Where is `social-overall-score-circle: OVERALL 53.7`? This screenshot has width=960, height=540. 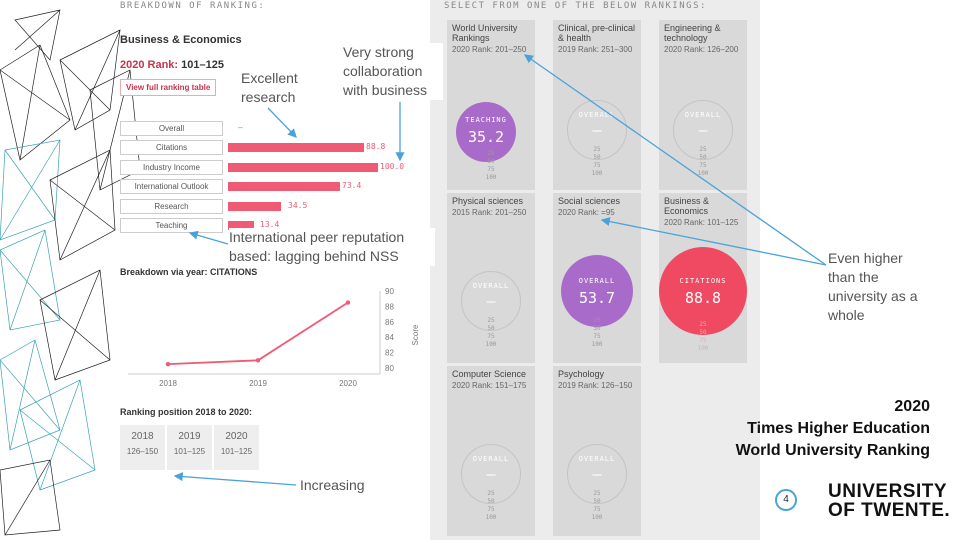
social-overall-score-circle: OVERALL 53.7 is located at coordinates (597, 291).